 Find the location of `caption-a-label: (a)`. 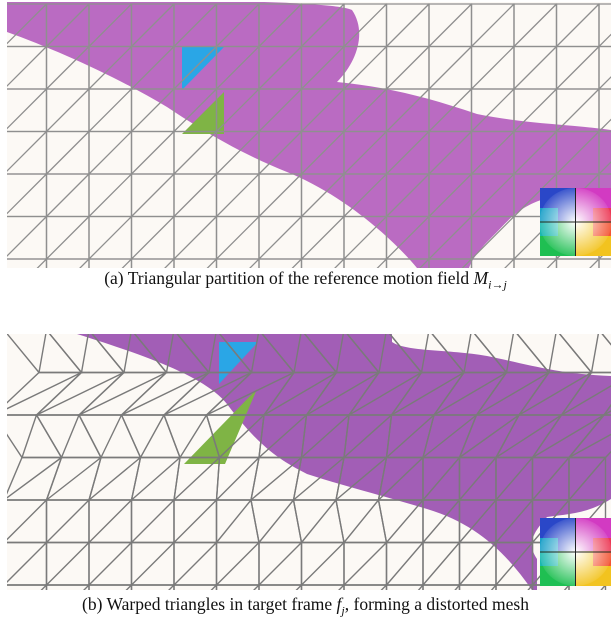

caption-a-label: (a) is located at coordinates (114, 278).